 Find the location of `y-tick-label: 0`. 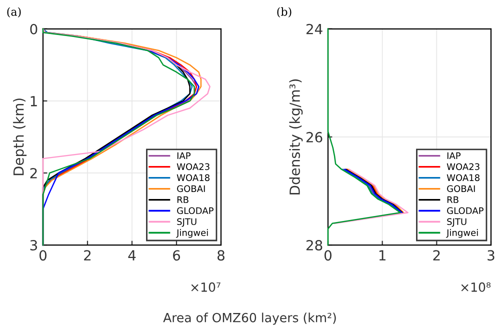

y-tick-label: 0 is located at coordinates (34, 29).